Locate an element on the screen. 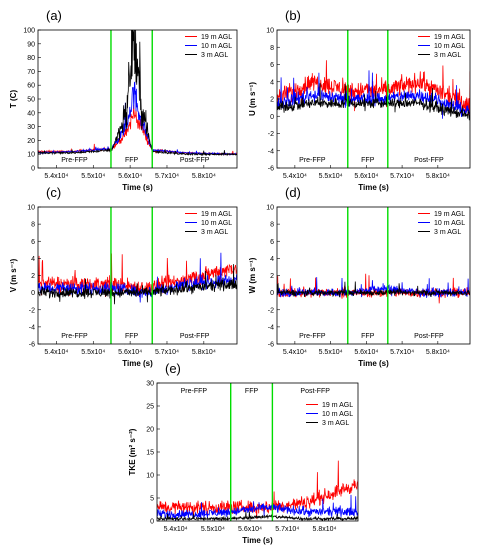  y-tick-label: 30 is located at coordinates (150, 384).